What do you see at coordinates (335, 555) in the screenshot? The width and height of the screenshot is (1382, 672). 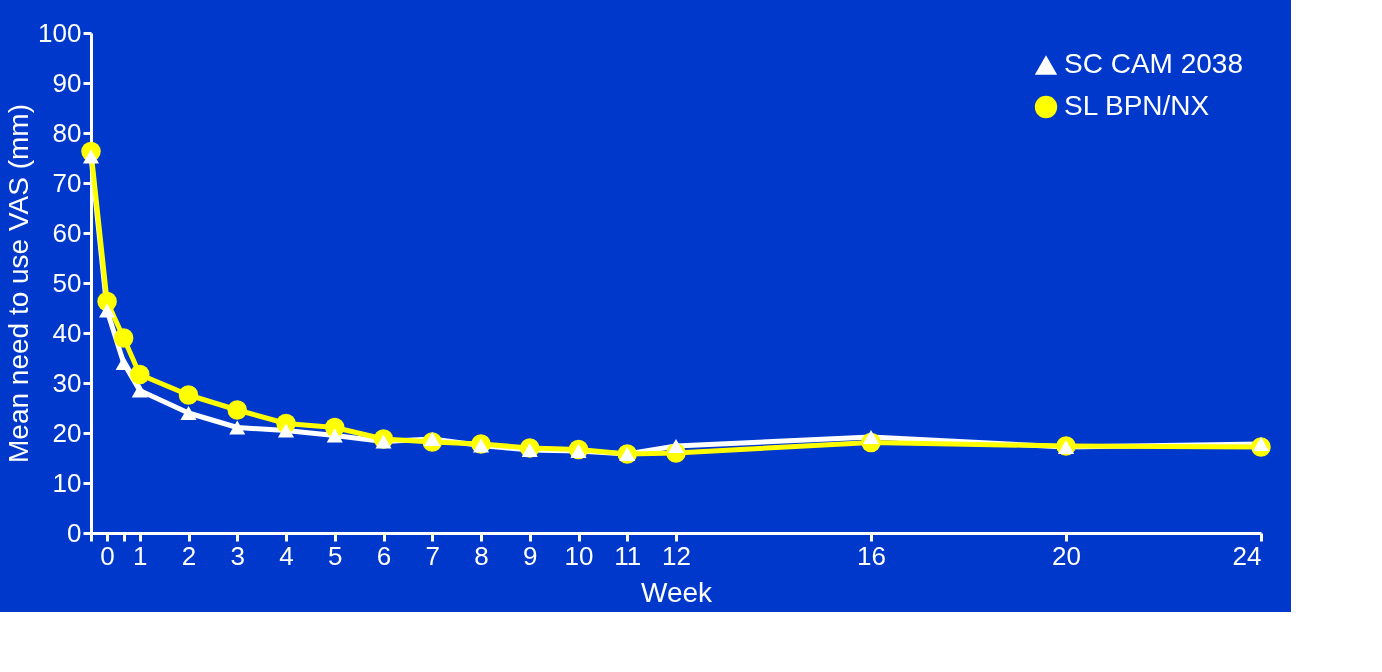 I see `x-tick-label: 5` at bounding box center [335, 555].